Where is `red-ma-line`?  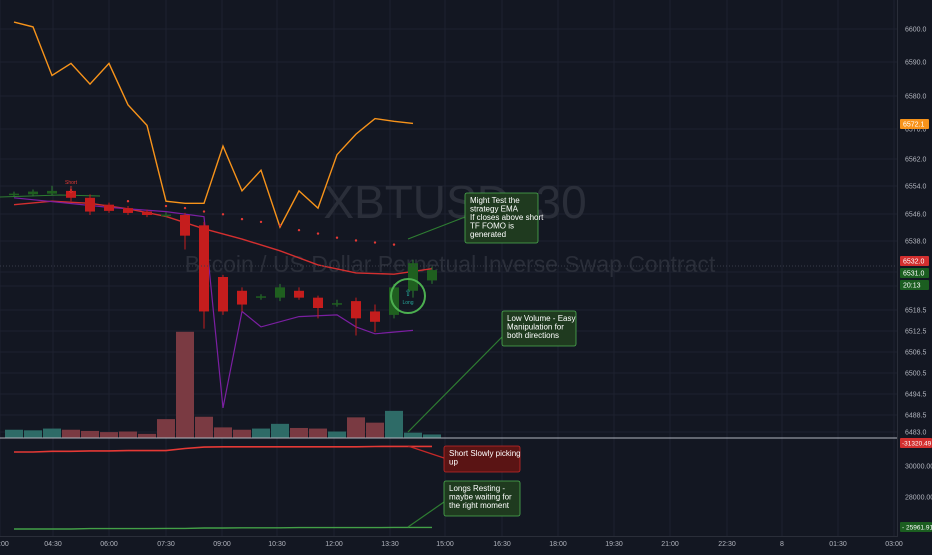
red-ma-line is located at coordinates (223, 237).